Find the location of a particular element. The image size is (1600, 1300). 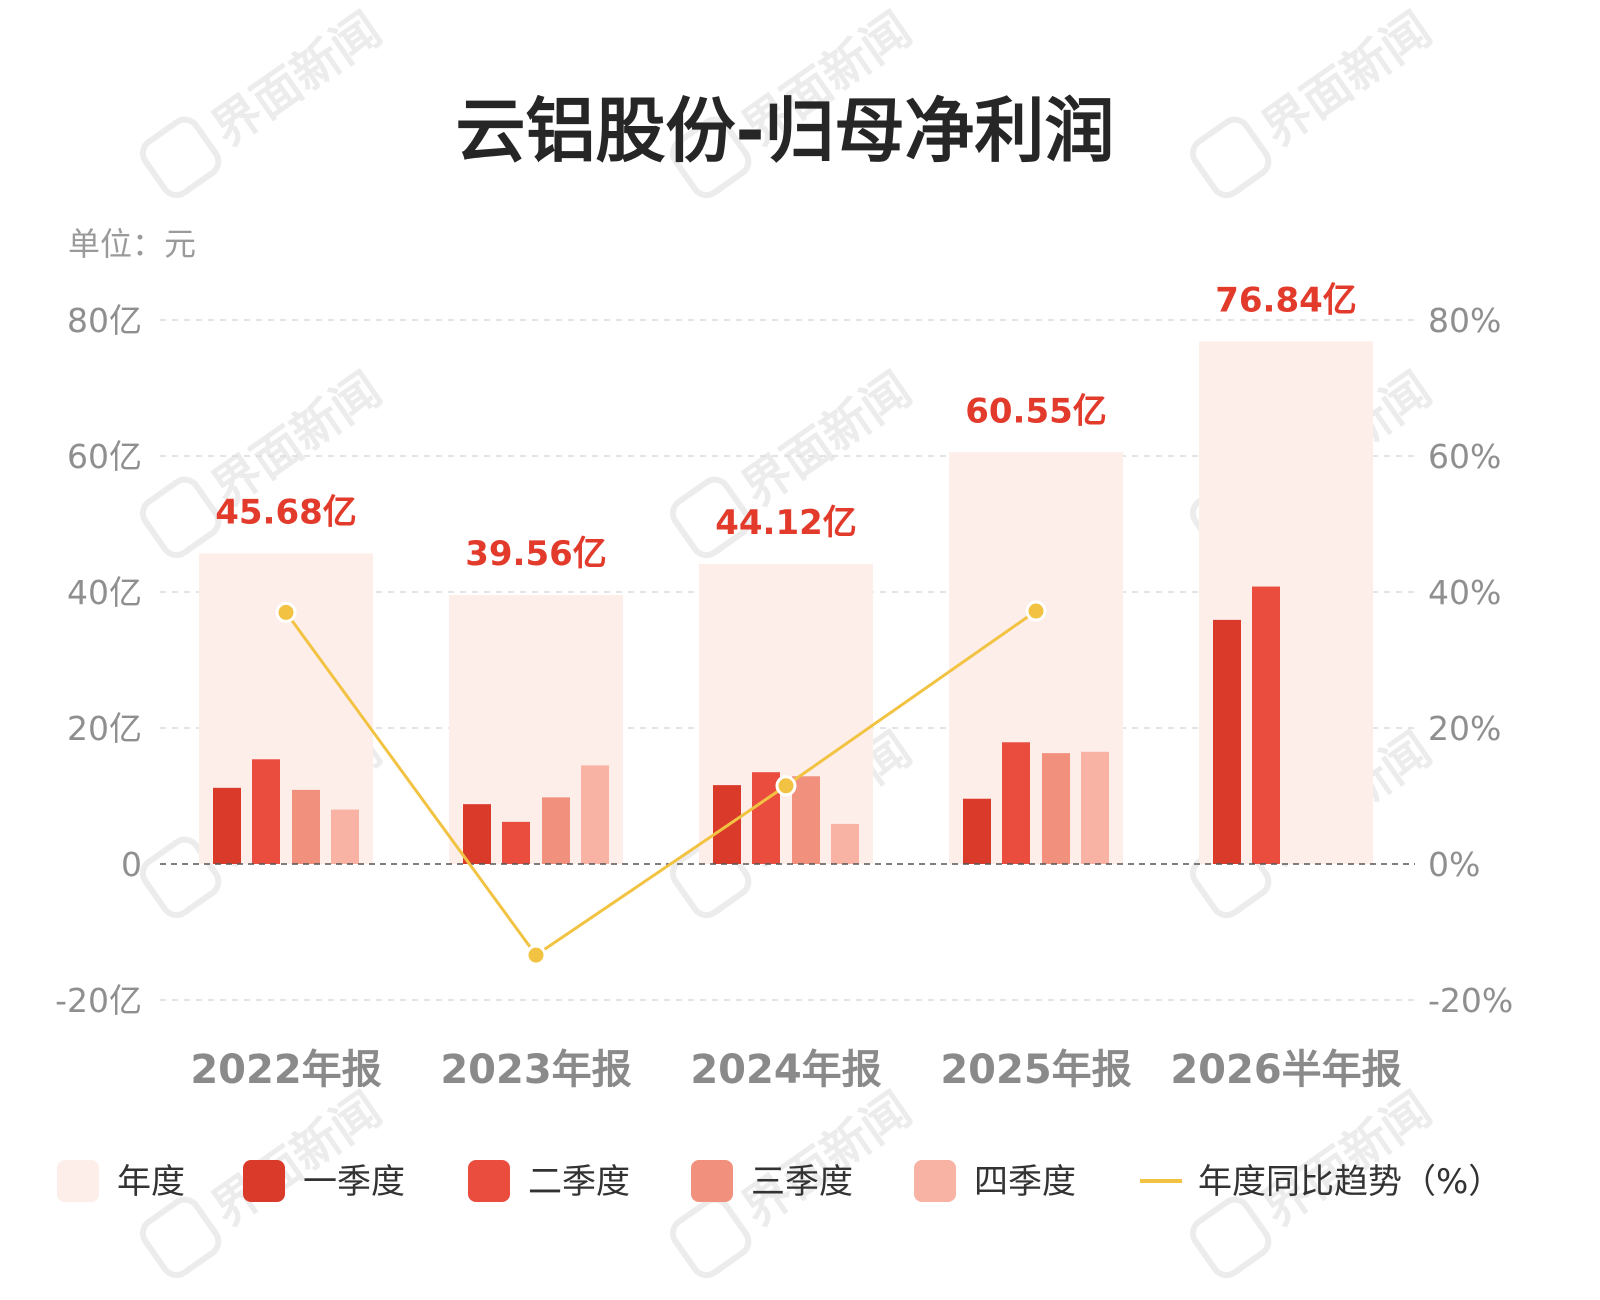

trend-line-path is located at coordinates (660, 783).